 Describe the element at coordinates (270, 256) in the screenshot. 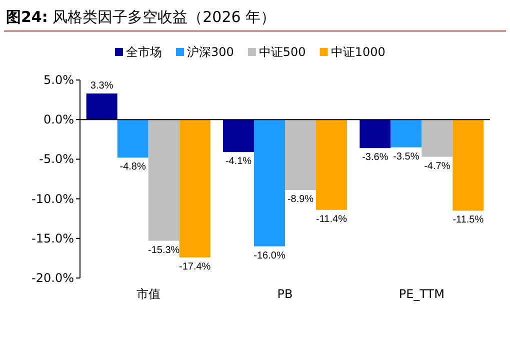

I see `data-label: -16.0%` at that location.